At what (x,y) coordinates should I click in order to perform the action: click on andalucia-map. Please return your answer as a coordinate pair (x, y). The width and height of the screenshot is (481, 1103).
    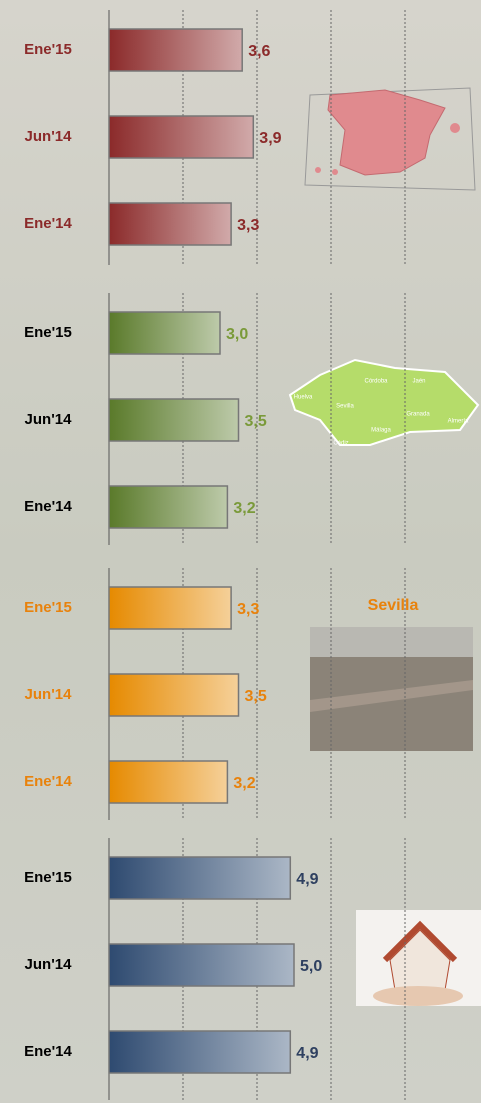
    Looking at the image, I should click on (384, 402).